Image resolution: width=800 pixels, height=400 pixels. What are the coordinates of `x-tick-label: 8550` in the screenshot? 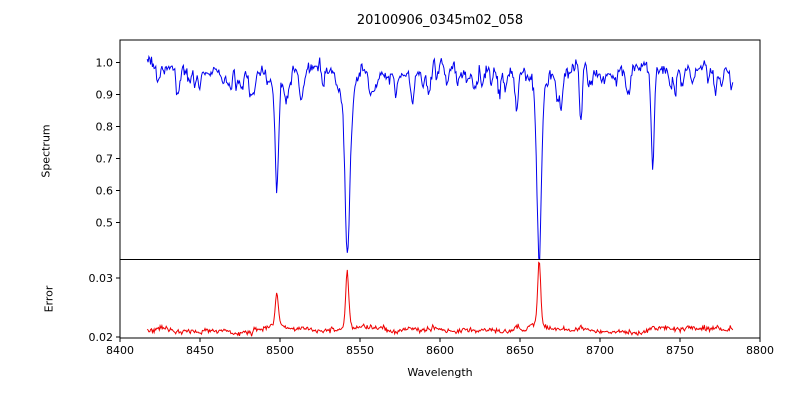 It's located at (360, 350).